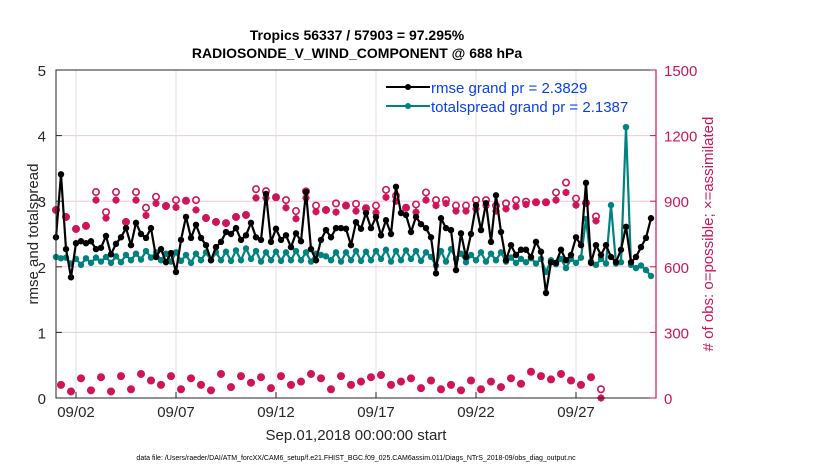 Image resolution: width=830 pixels, height=470 pixels. What do you see at coordinates (708, 234) in the screenshot?
I see `y2-axis-label: # of obs: o=possible; ×=assimilated` at bounding box center [708, 234].